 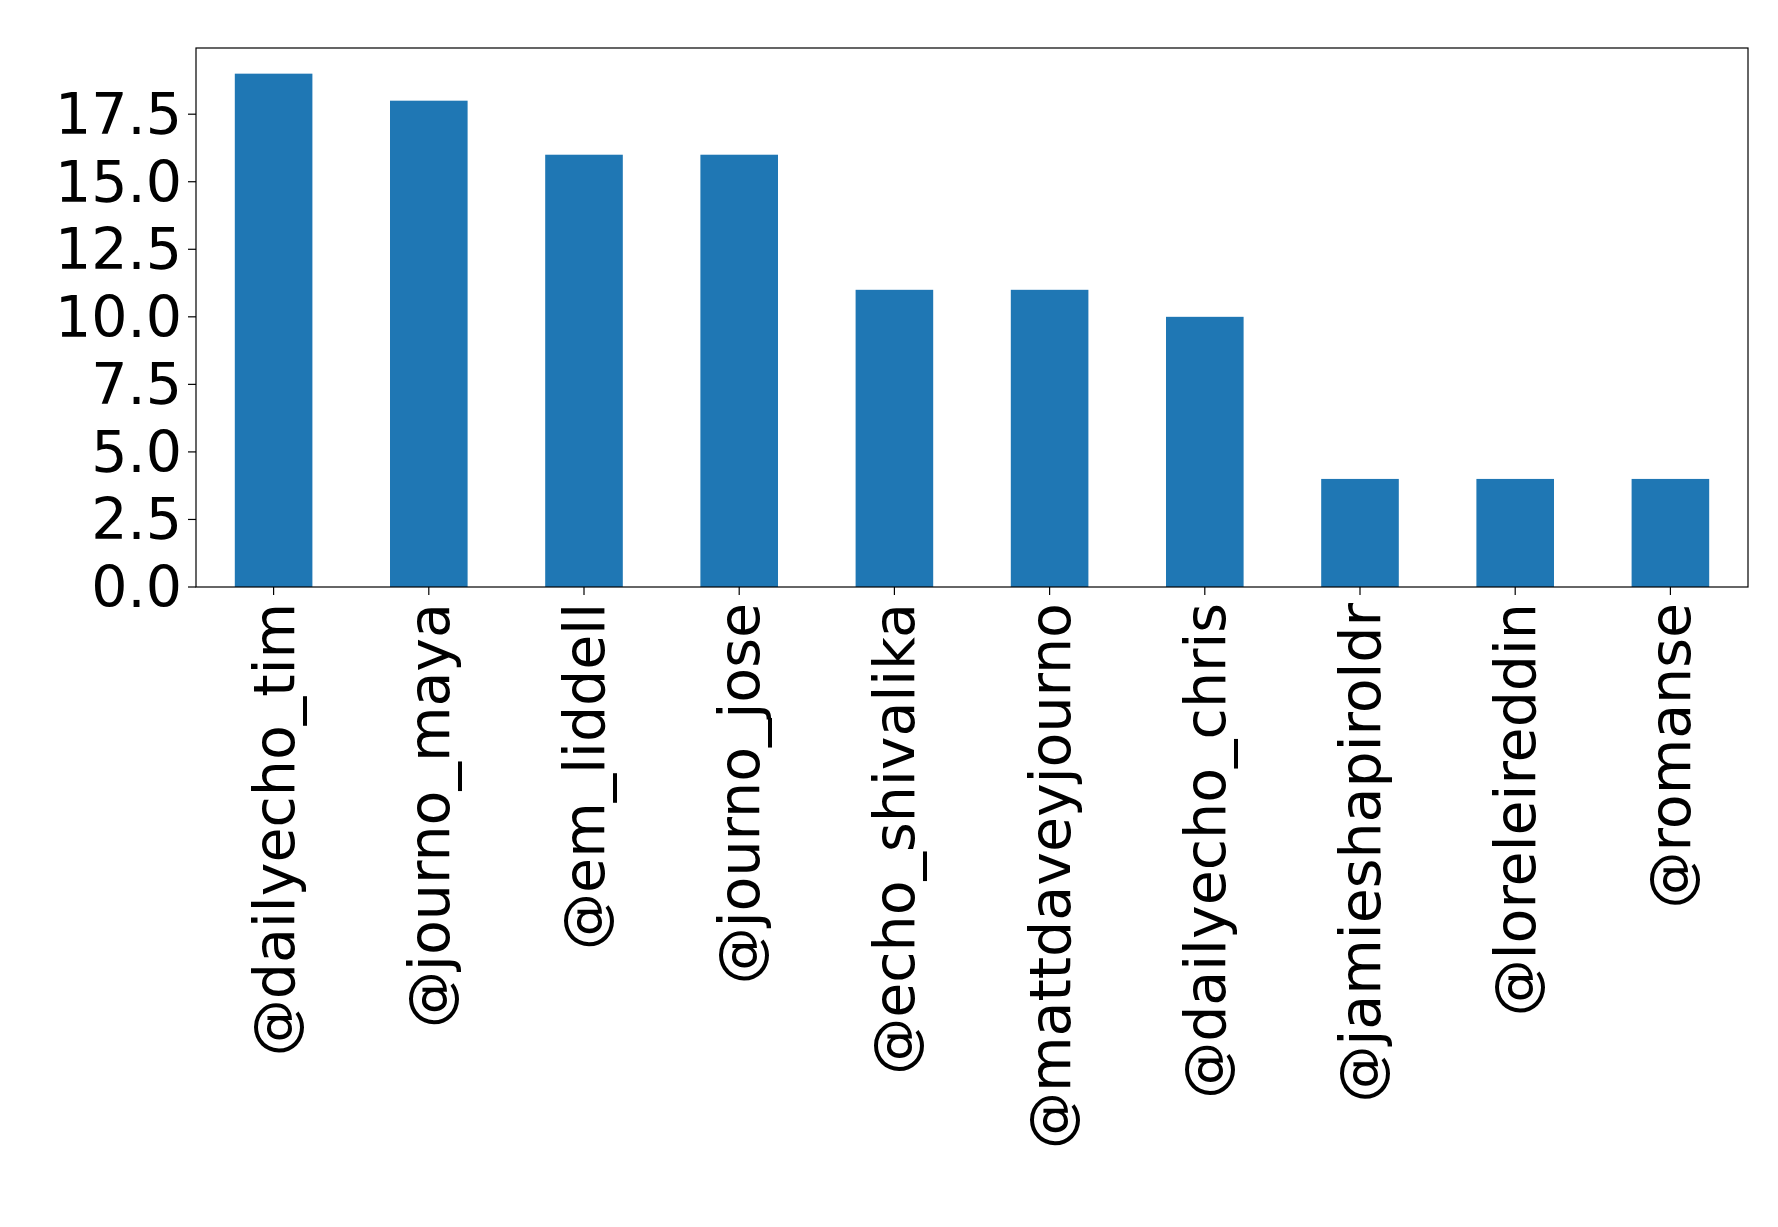 What do you see at coordinates (894, 839) in the screenshot?
I see `x-tick-label: @echo_shivalika` at bounding box center [894, 839].